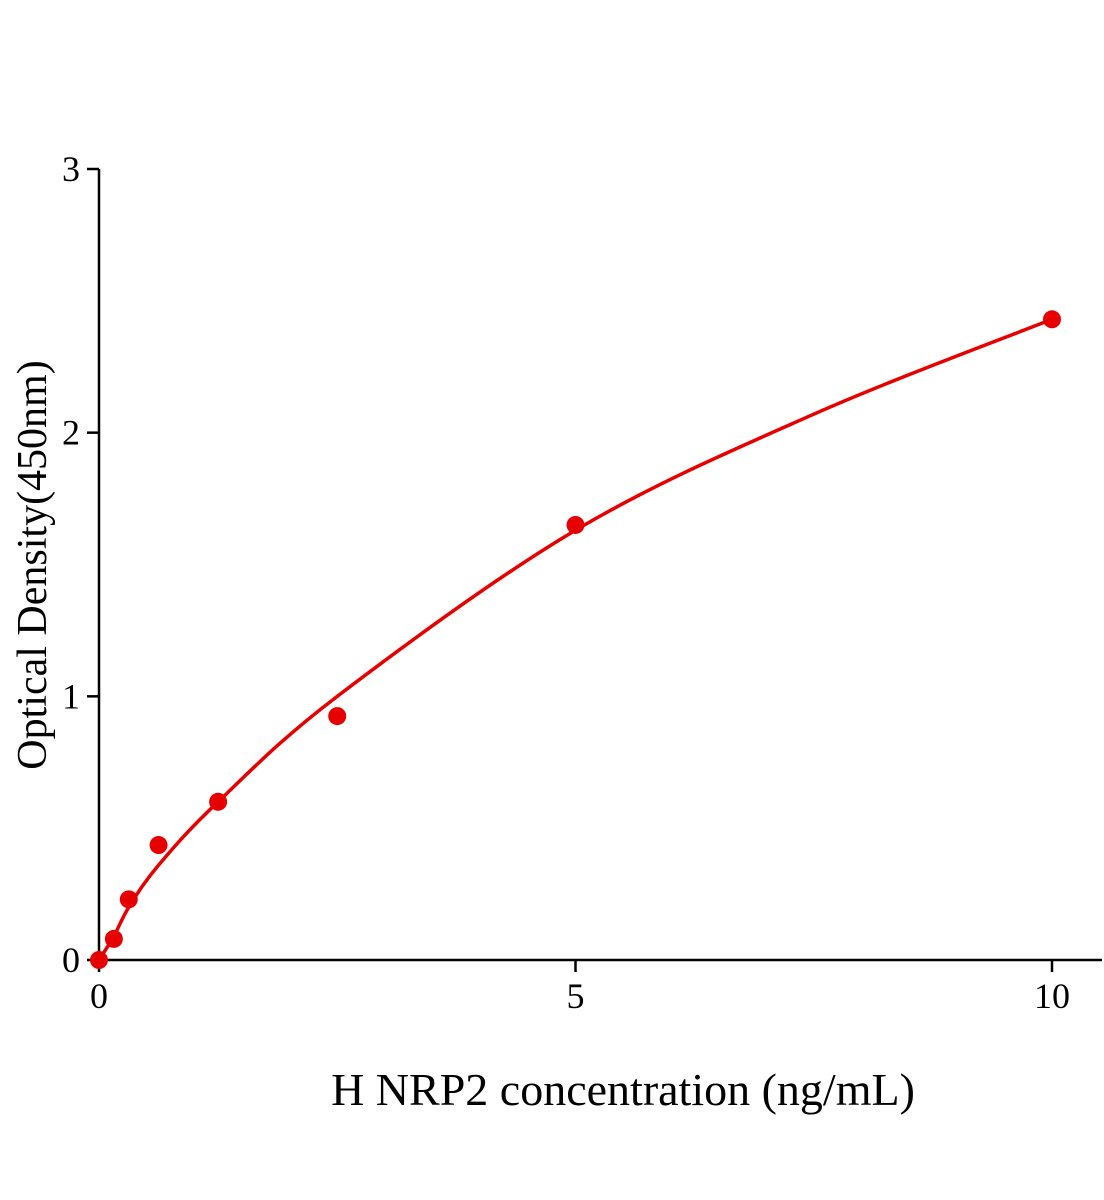  What do you see at coordinates (99, 996) in the screenshot?
I see `x-tick-label: 0` at bounding box center [99, 996].